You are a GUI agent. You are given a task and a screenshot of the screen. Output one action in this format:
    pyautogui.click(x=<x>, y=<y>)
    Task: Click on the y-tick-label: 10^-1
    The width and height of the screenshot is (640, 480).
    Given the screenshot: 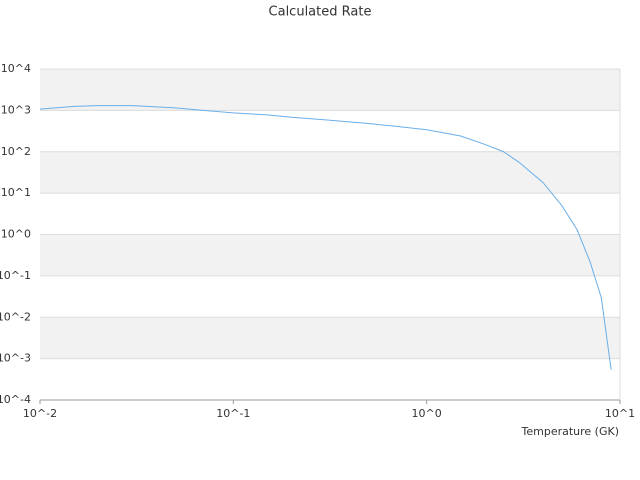 What is the action you would take?
    pyautogui.click(x=15, y=275)
    